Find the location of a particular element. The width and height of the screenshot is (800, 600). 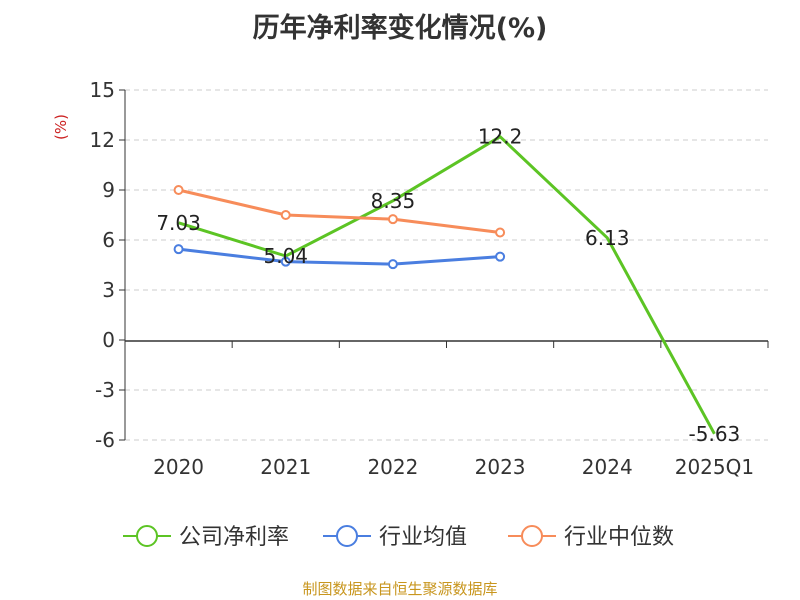

legend-label: 行业中位数 is located at coordinates (619, 537).